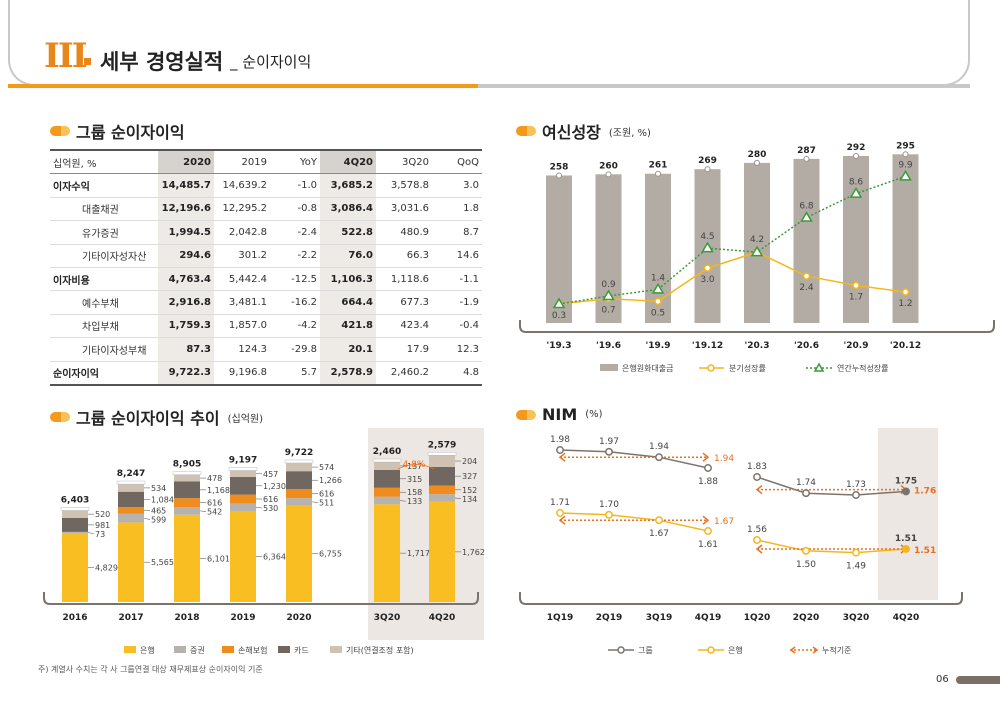 The width and height of the screenshot is (1000, 707). What do you see at coordinates (187, 465) in the screenshot?
I see `bar-total-label: 8,905` at bounding box center [187, 465].